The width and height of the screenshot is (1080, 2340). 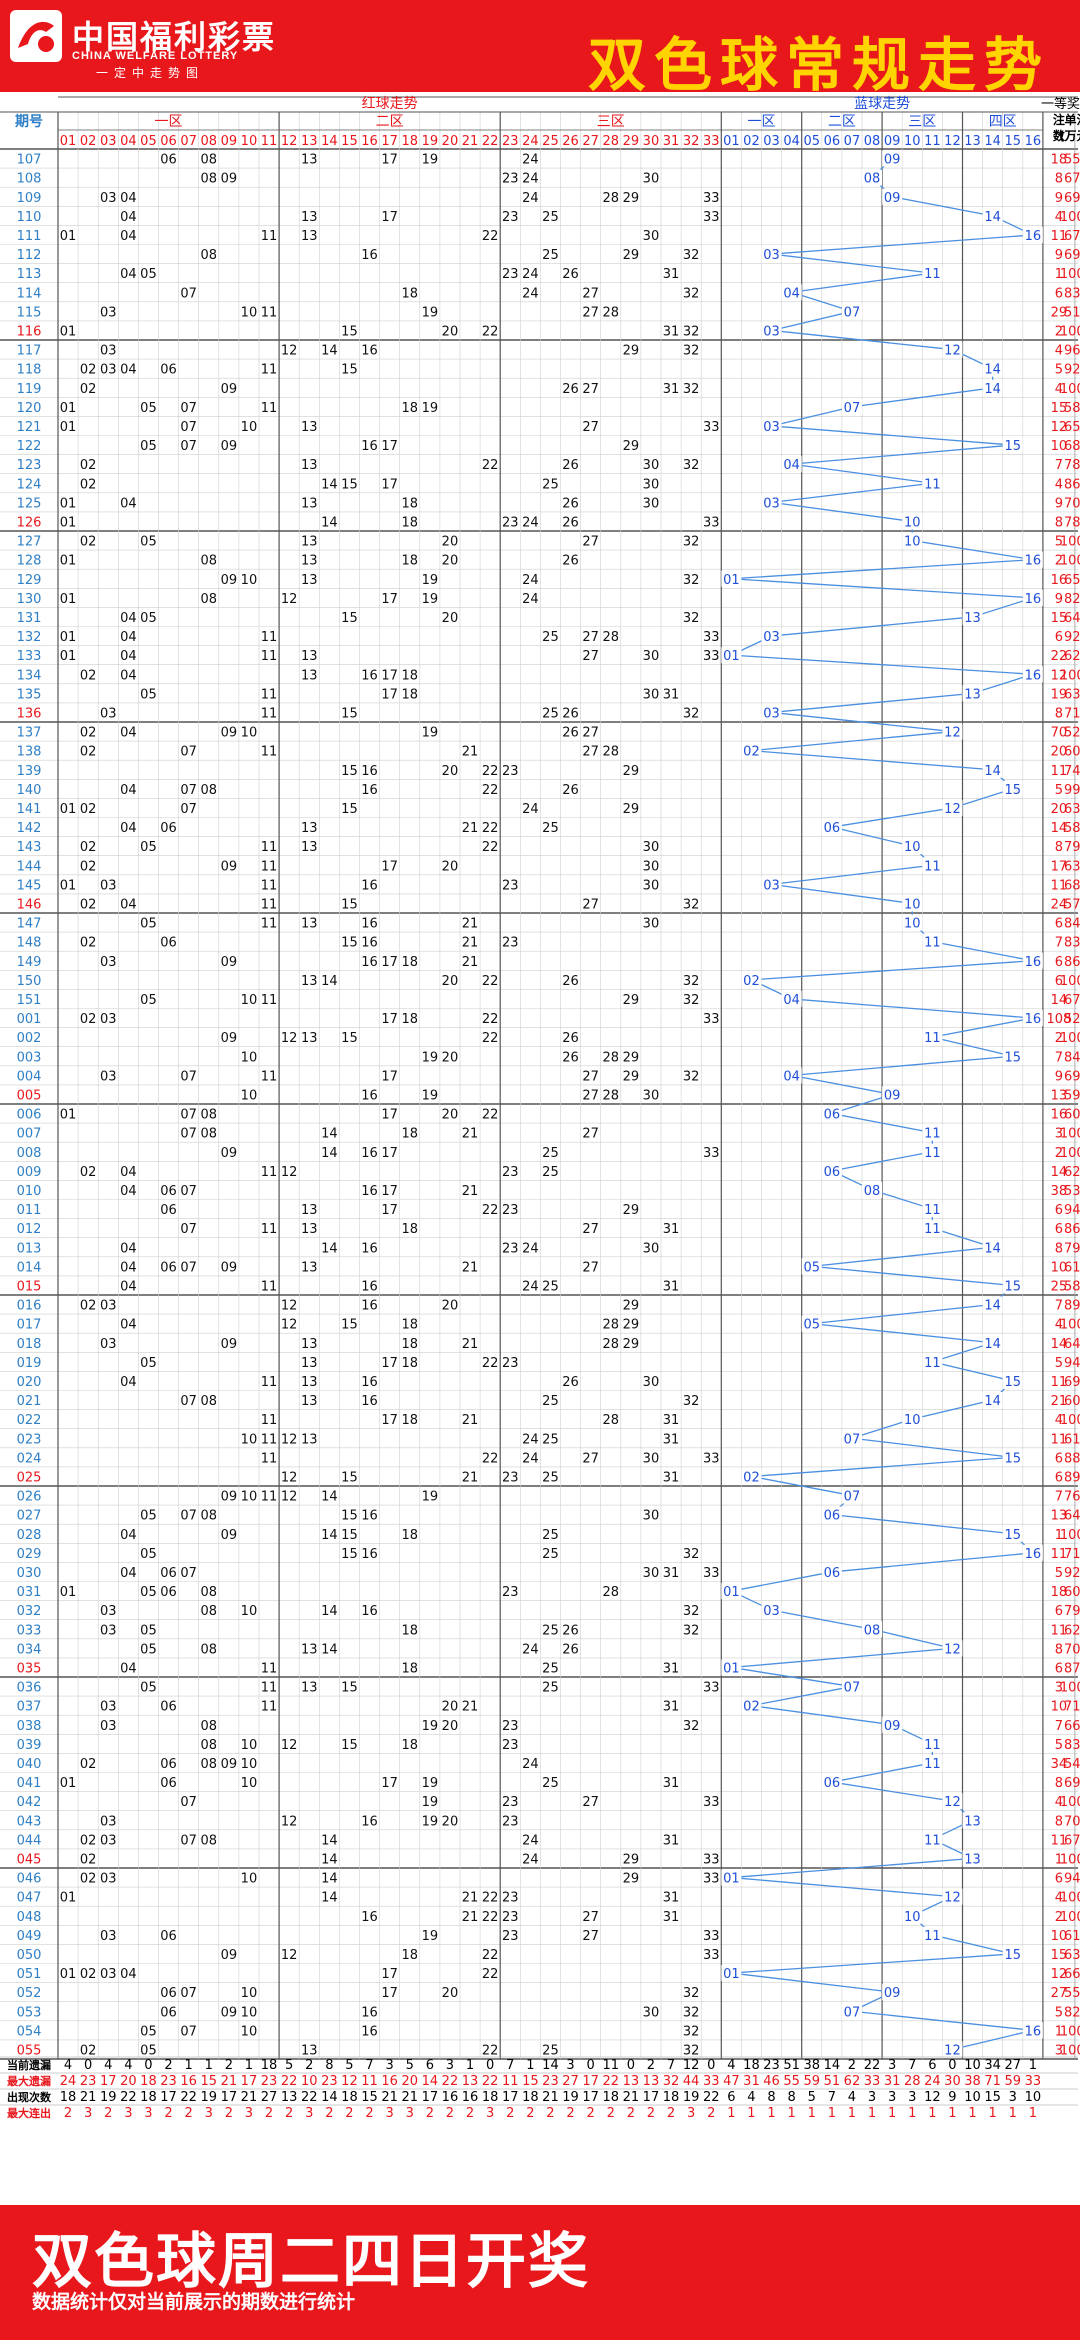 What do you see at coordinates (29, 370) in the screenshot?
I see `issue-number: 118` at bounding box center [29, 370].